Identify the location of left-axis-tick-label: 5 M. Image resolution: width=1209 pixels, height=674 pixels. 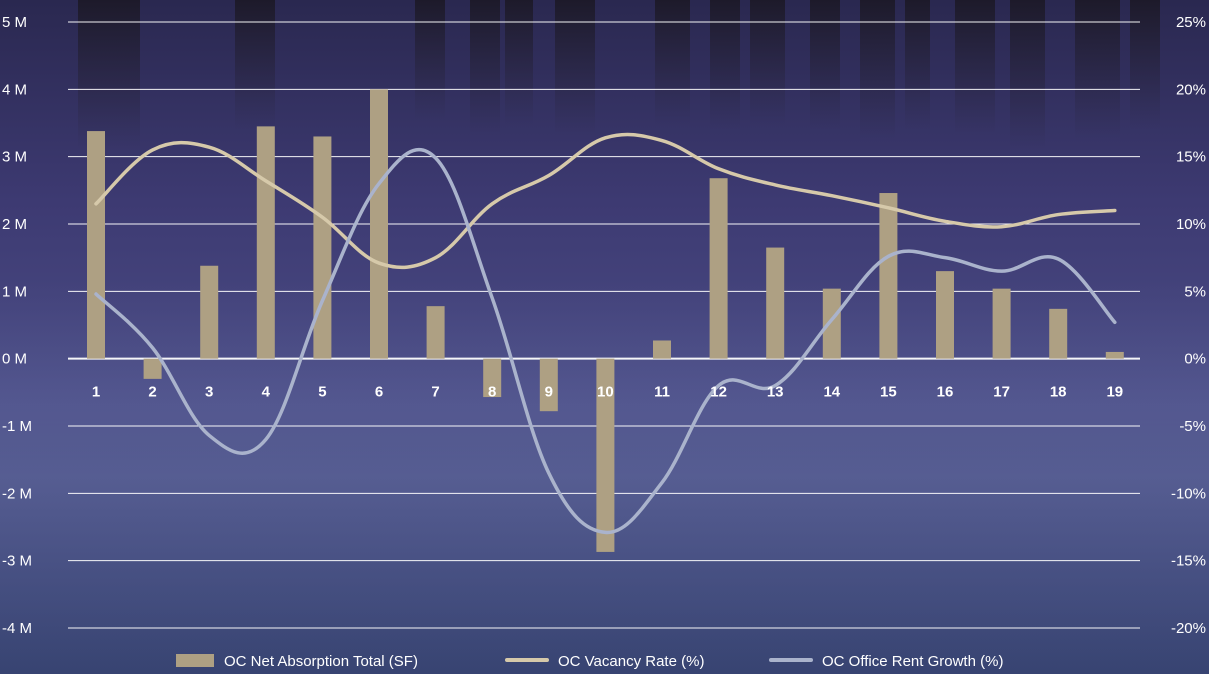
(14, 22).